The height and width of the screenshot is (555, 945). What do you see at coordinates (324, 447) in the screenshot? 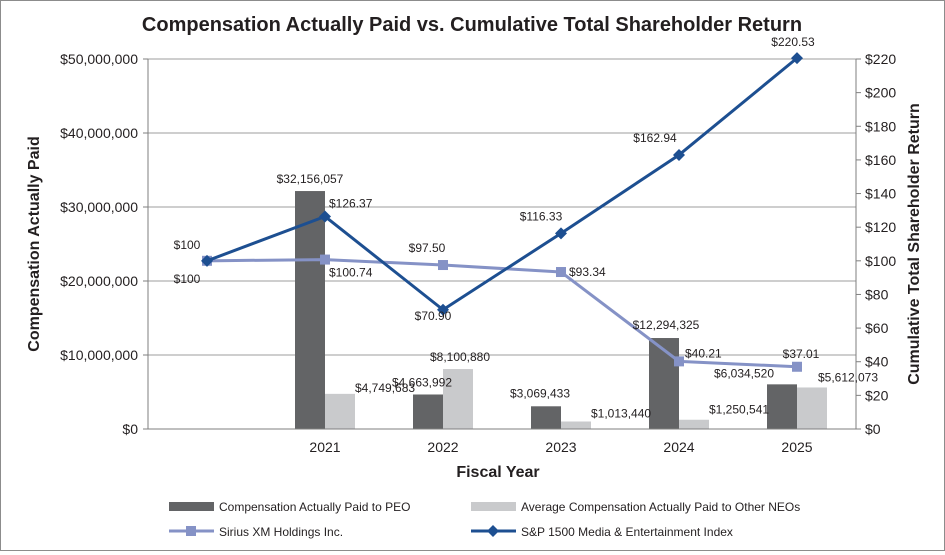
I see `x-tick-label: 2021` at bounding box center [324, 447].